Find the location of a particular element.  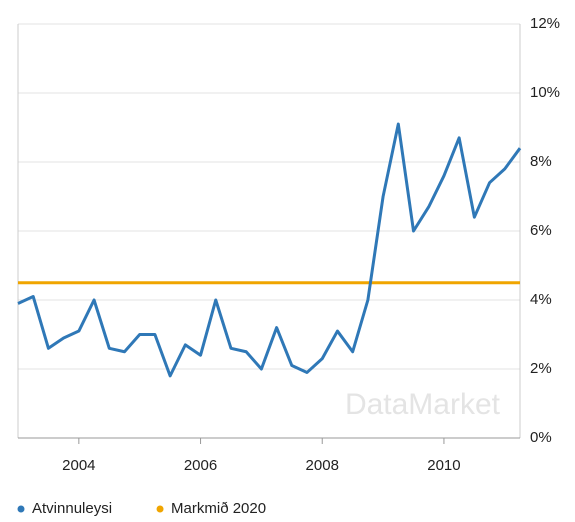

legend-label: Markmið 2020 is located at coordinates (218, 508).